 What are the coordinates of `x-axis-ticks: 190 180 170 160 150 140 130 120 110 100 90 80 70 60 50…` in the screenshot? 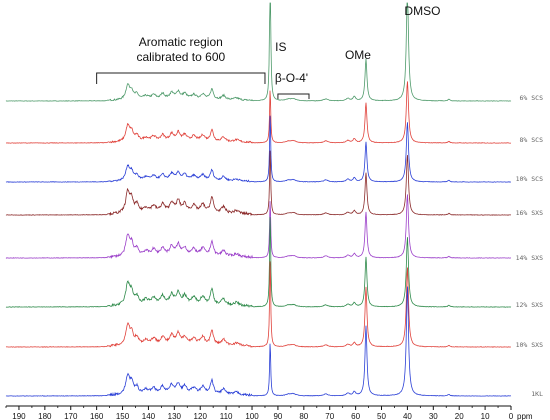 It's located at (259, 413).